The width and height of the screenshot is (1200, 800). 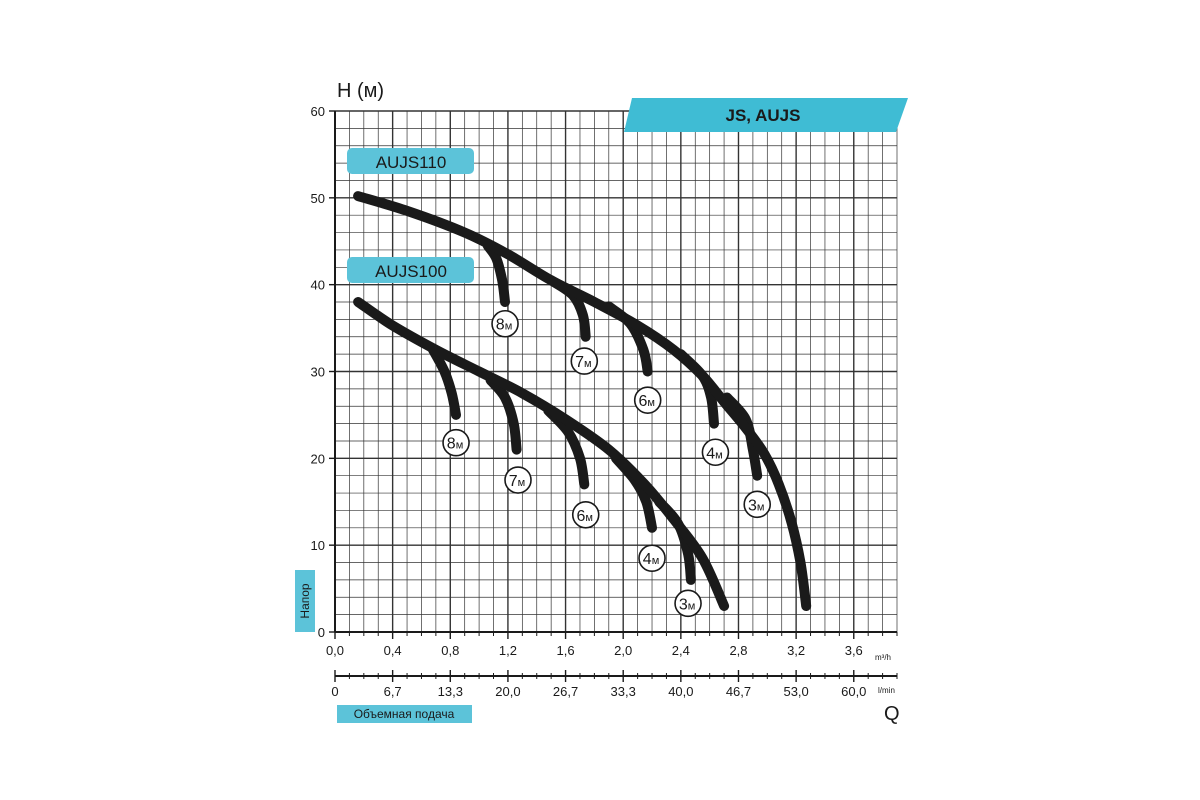 I want to click on x2-tick-label: 6,7, so click(x=393, y=691).